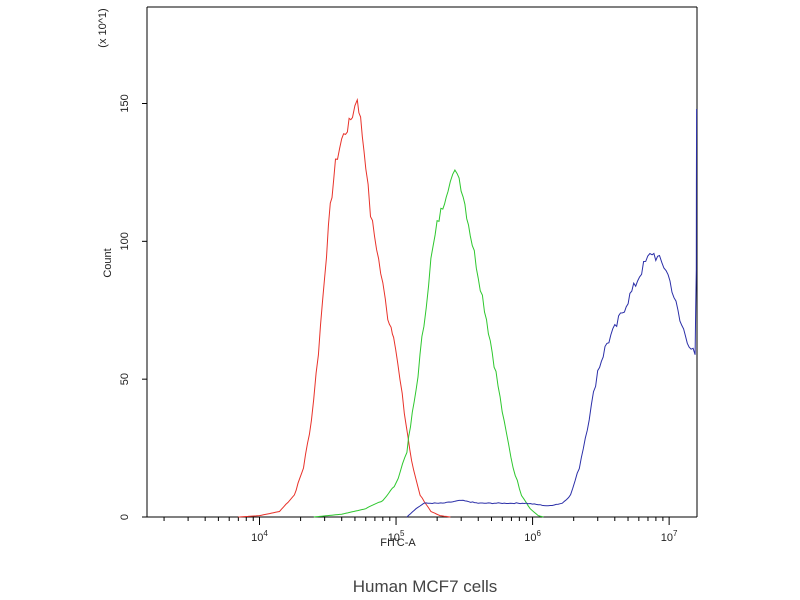 The width and height of the screenshot is (800, 600). Describe the element at coordinates (425, 586) in the screenshot. I see `chart-caption: Human MCF7 cells` at that location.